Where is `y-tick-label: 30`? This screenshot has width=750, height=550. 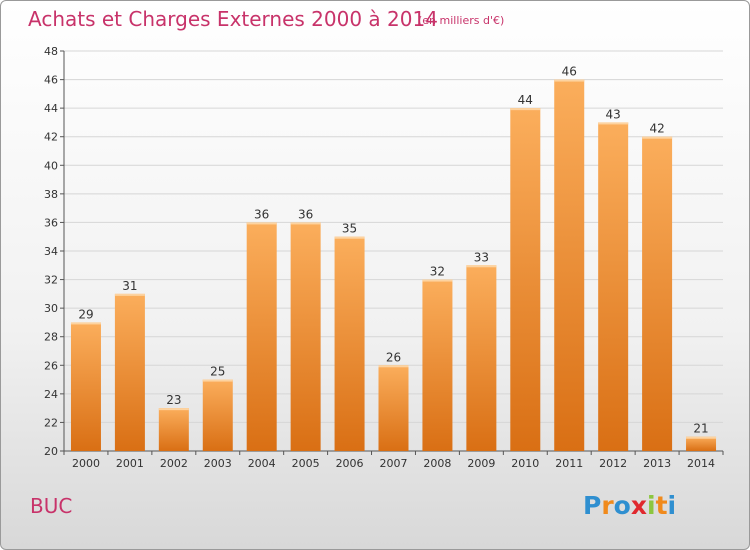
y-tick-label: 30 is located at coordinates (51, 308).